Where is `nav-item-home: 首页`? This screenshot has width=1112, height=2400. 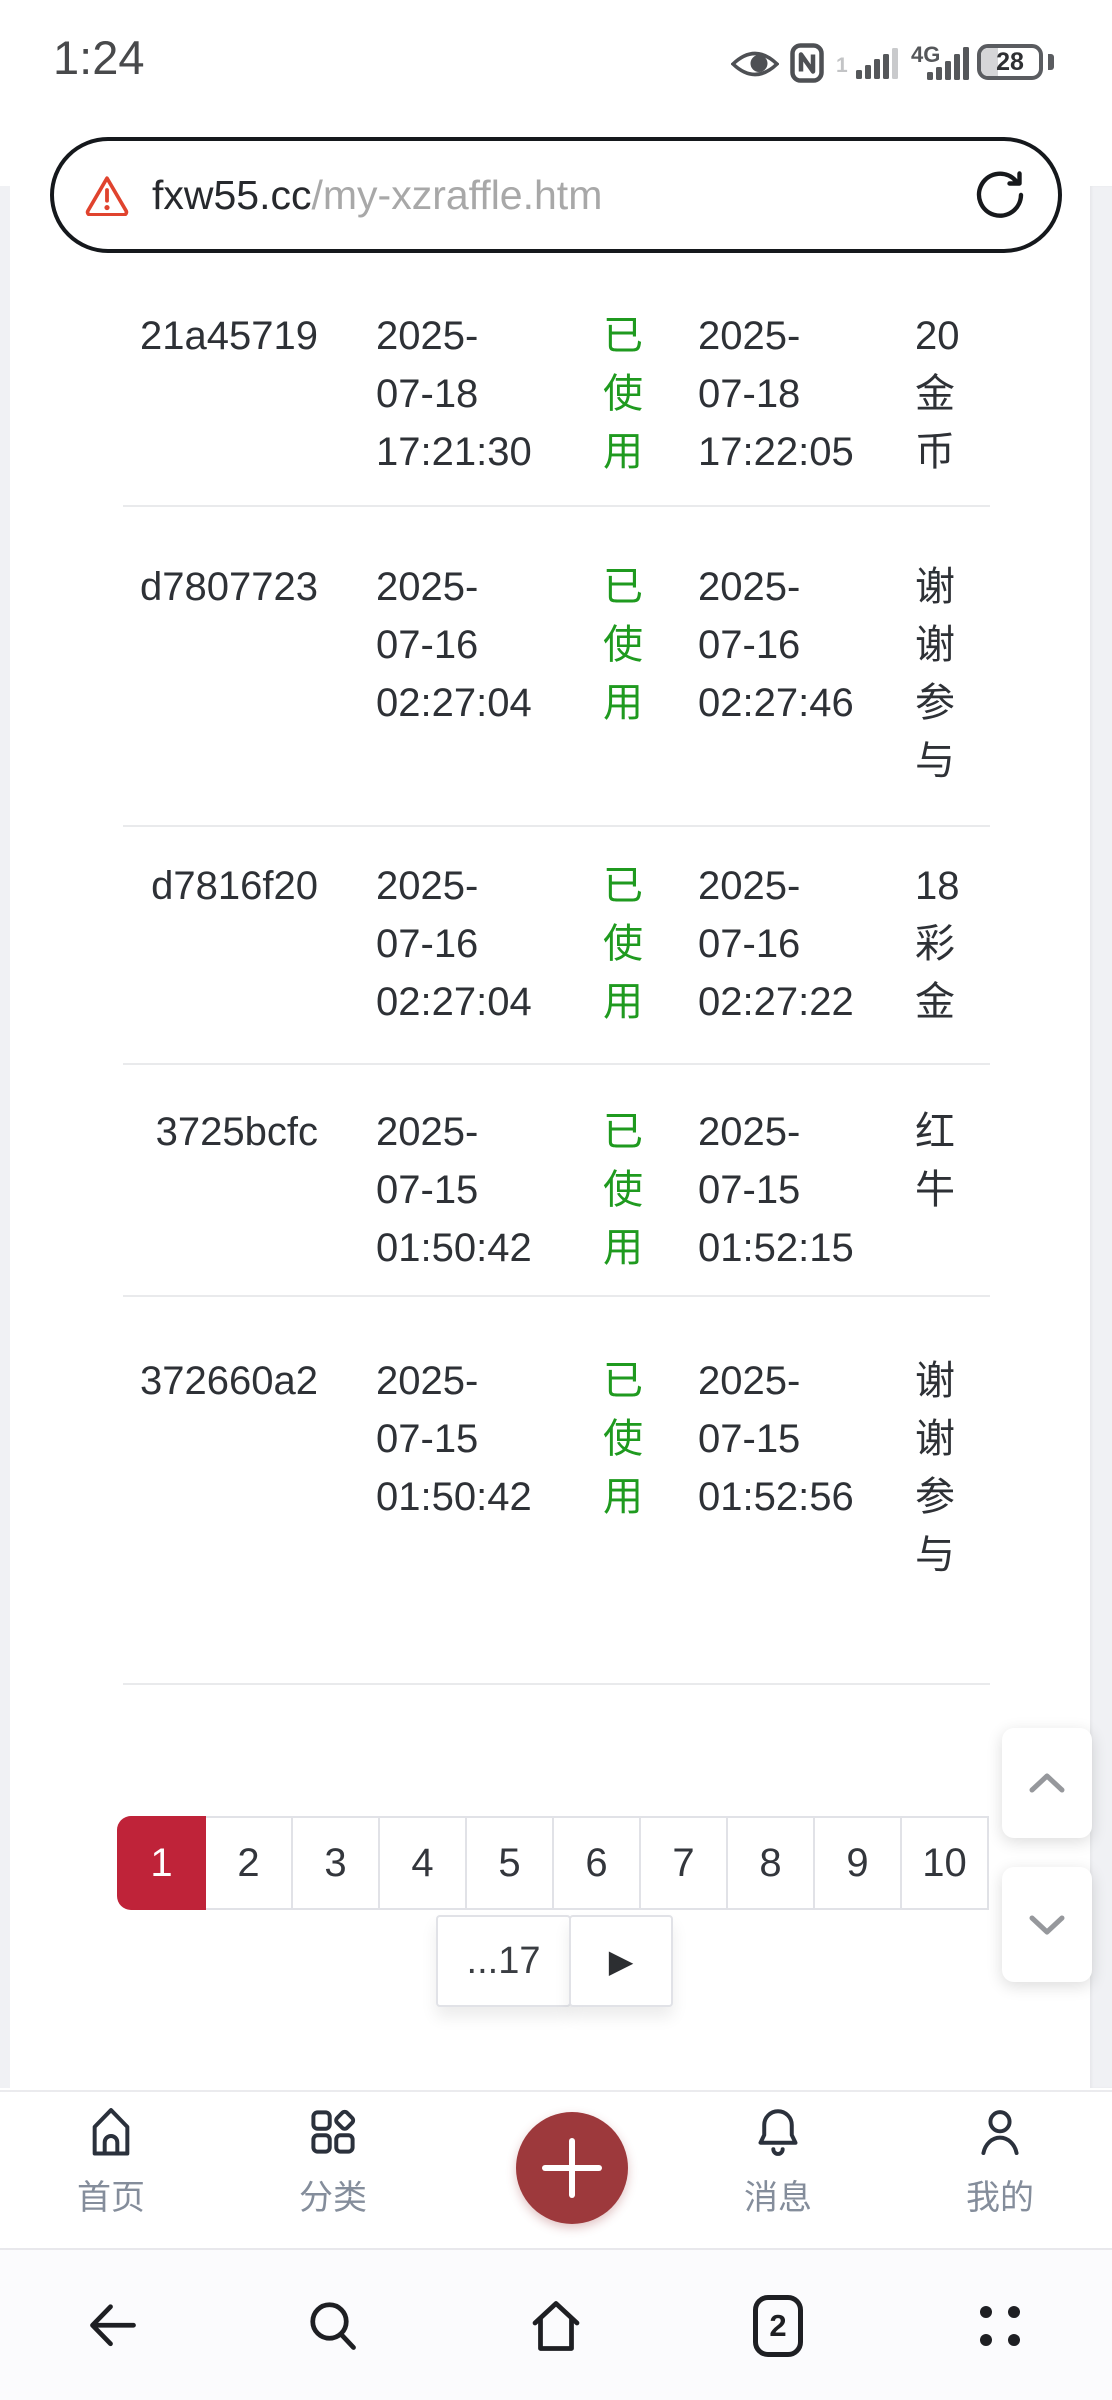
nav-item-home: 首页 is located at coordinates (111, 2161).